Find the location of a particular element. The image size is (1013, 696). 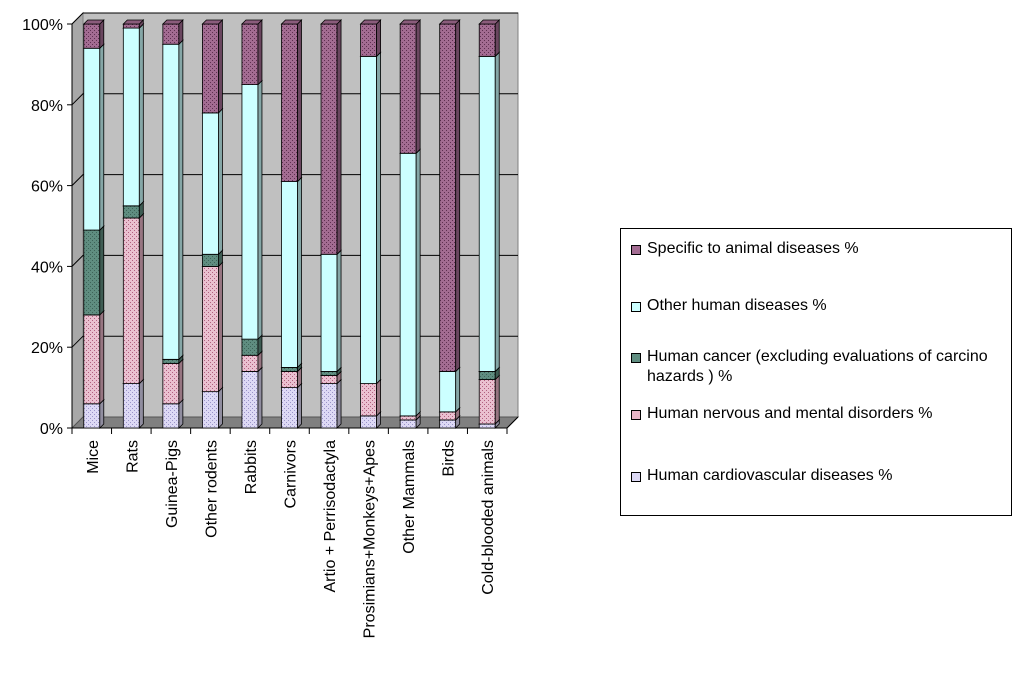

legend-swatch-cardiovascular is located at coordinates (636, 477).